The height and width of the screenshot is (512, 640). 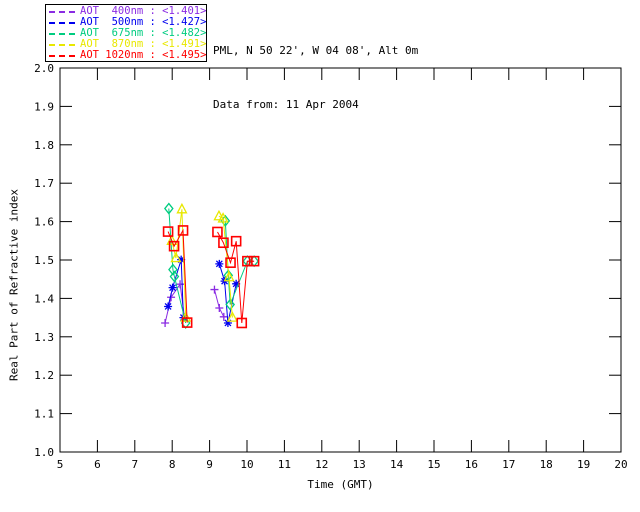 What do you see at coordinates (316, 50) in the screenshot?
I see `station-location: PML, N 50 22', W 04 08', Alt 0m` at bounding box center [316, 50].